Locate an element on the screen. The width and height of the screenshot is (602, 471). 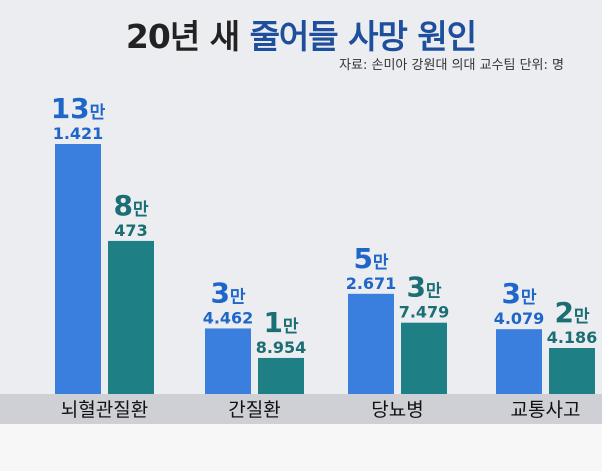
category-label: 뇌혈관질환 is located at coordinates (104, 410).